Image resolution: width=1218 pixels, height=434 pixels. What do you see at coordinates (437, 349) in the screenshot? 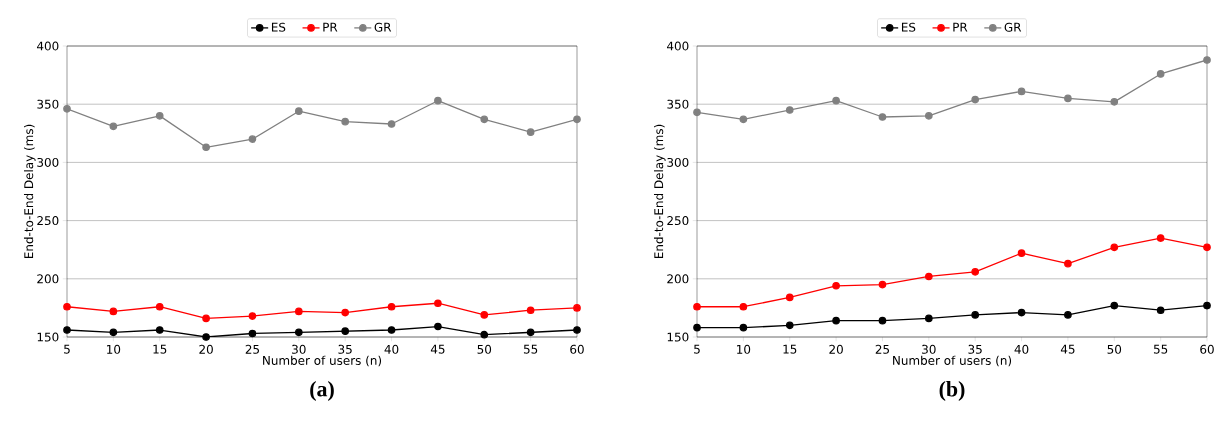
I see `x-tick-label: 45` at bounding box center [437, 349].